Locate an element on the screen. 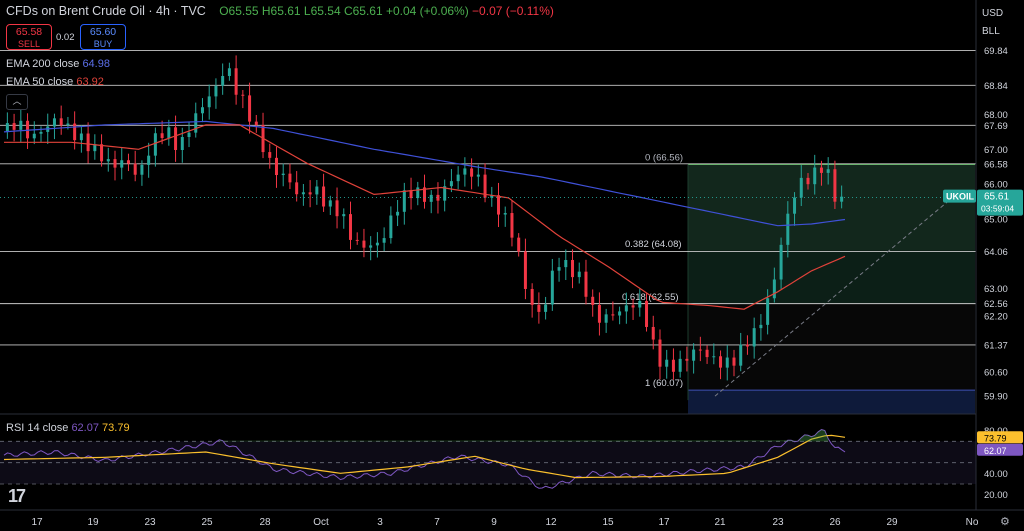  time-tick-13: 23 is located at coordinates (778, 522).